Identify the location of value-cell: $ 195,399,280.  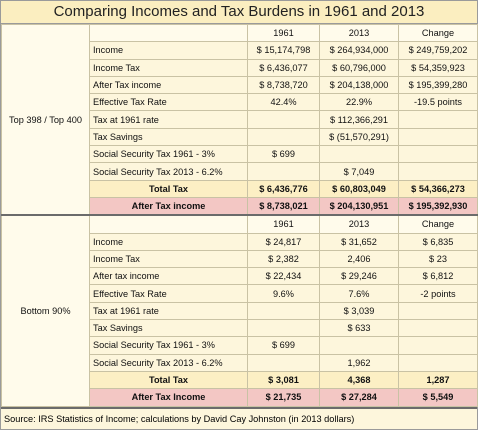
(438, 85).